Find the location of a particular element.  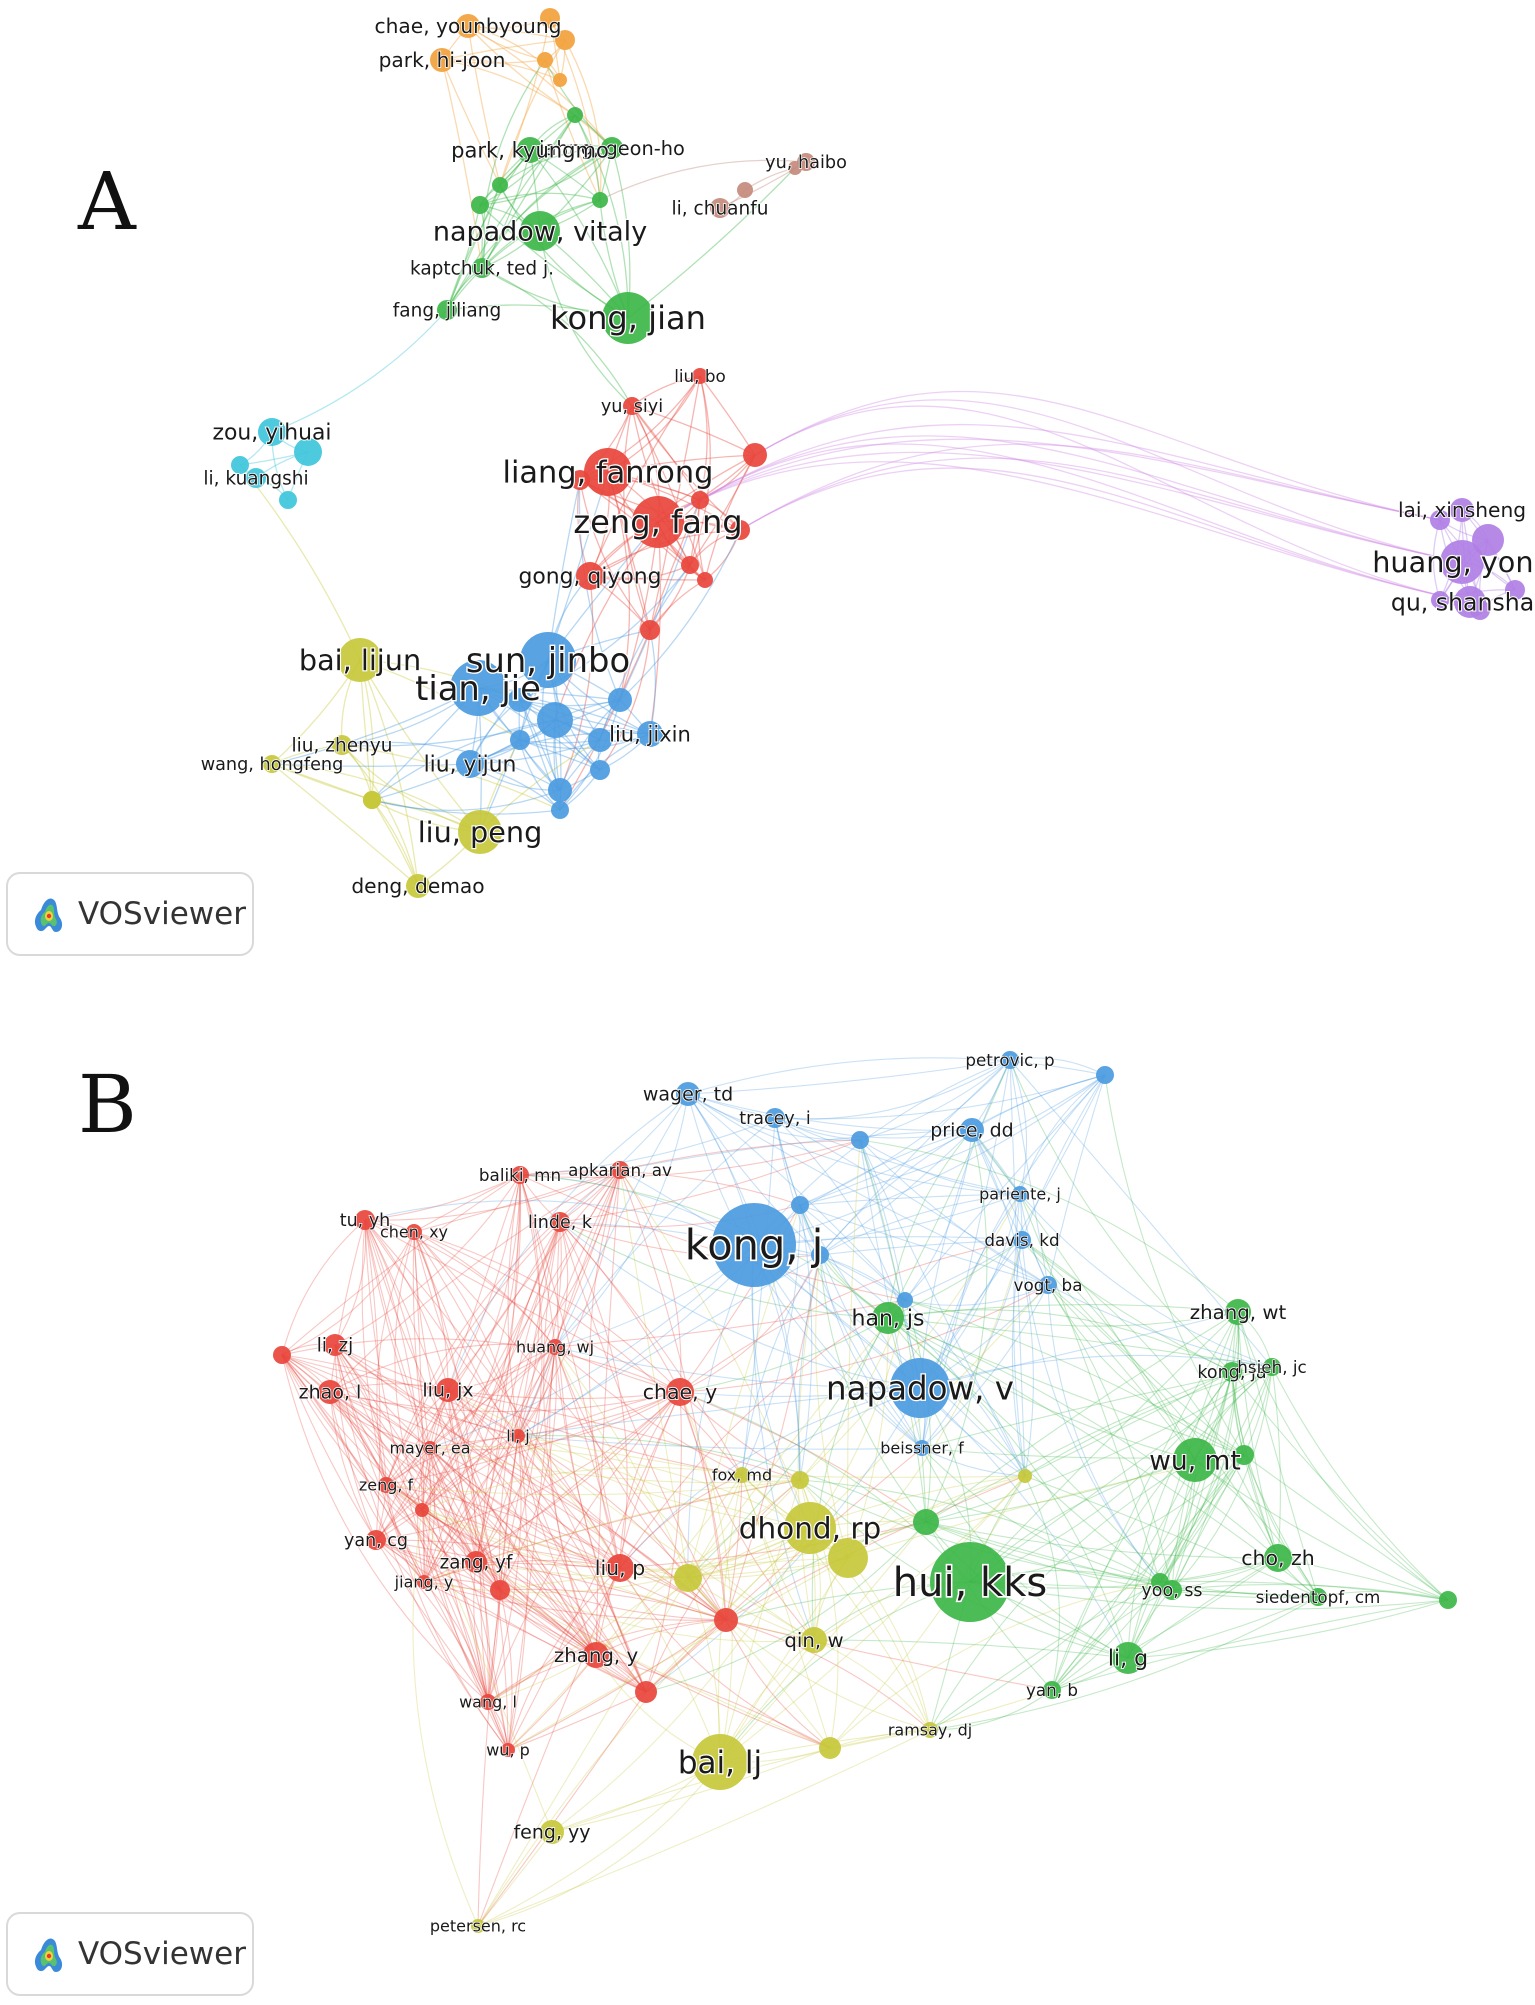

author-label: deng, demao is located at coordinates (417, 886).